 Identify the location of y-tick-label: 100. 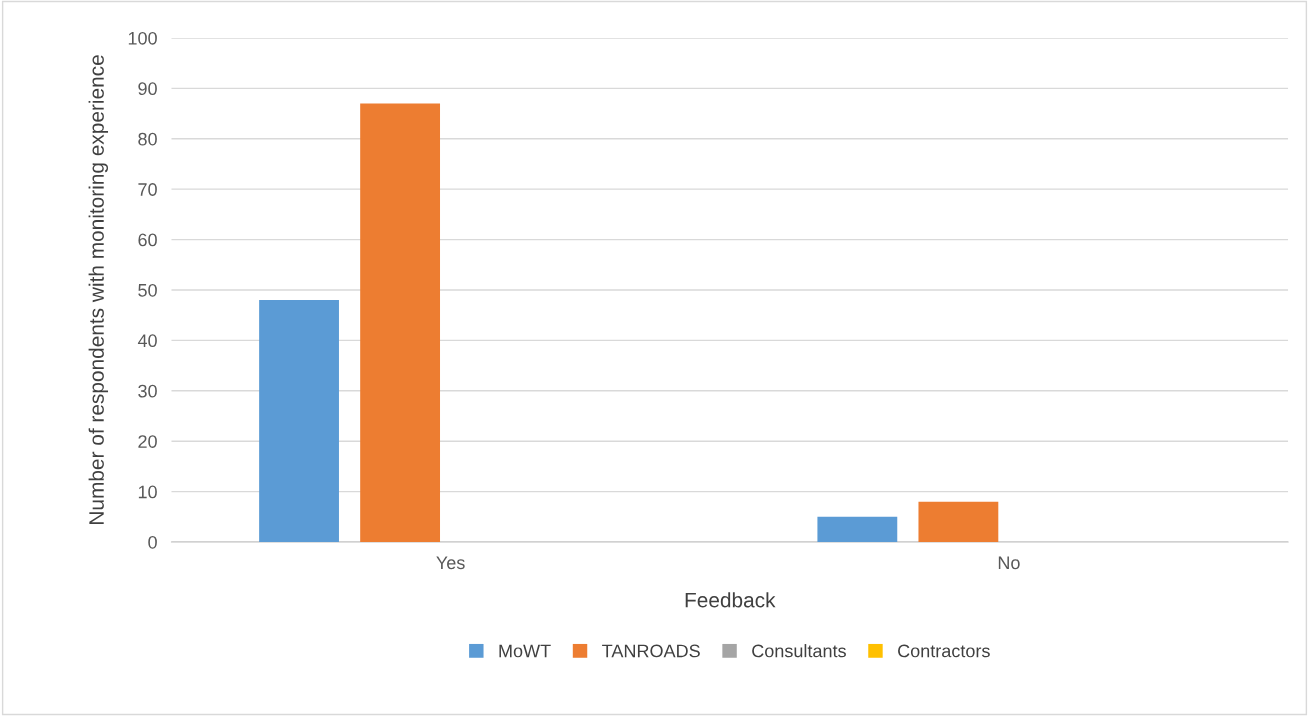
(142, 38).